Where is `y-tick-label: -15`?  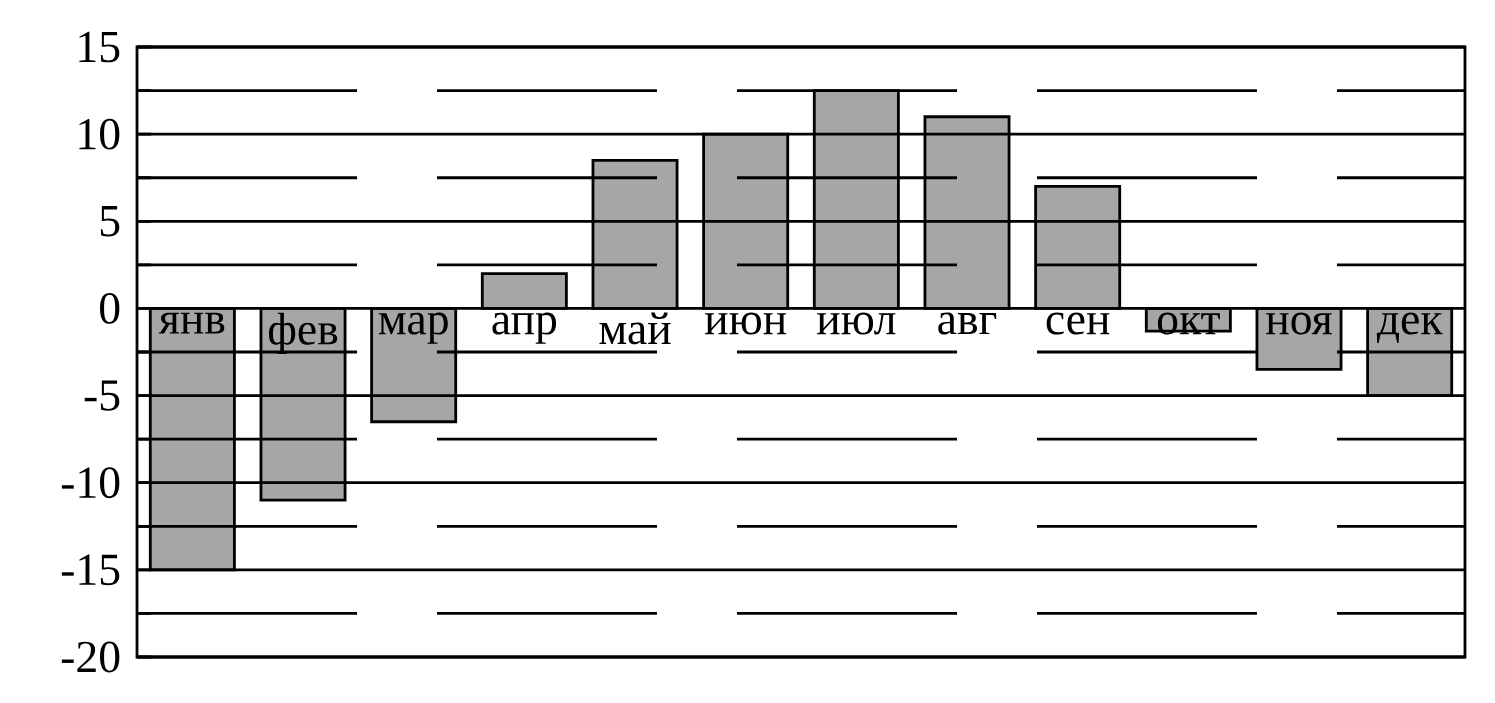
y-tick-label: -15 is located at coordinates (90, 570).